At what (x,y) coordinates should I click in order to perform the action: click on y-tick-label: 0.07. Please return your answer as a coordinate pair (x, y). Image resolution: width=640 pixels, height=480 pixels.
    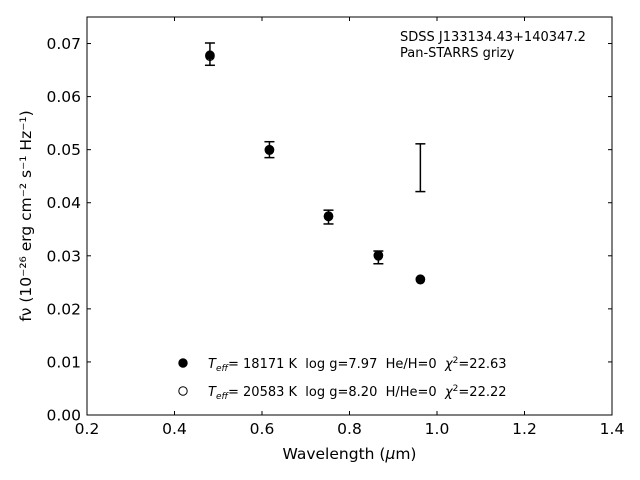
    Looking at the image, I should click on (63, 44).